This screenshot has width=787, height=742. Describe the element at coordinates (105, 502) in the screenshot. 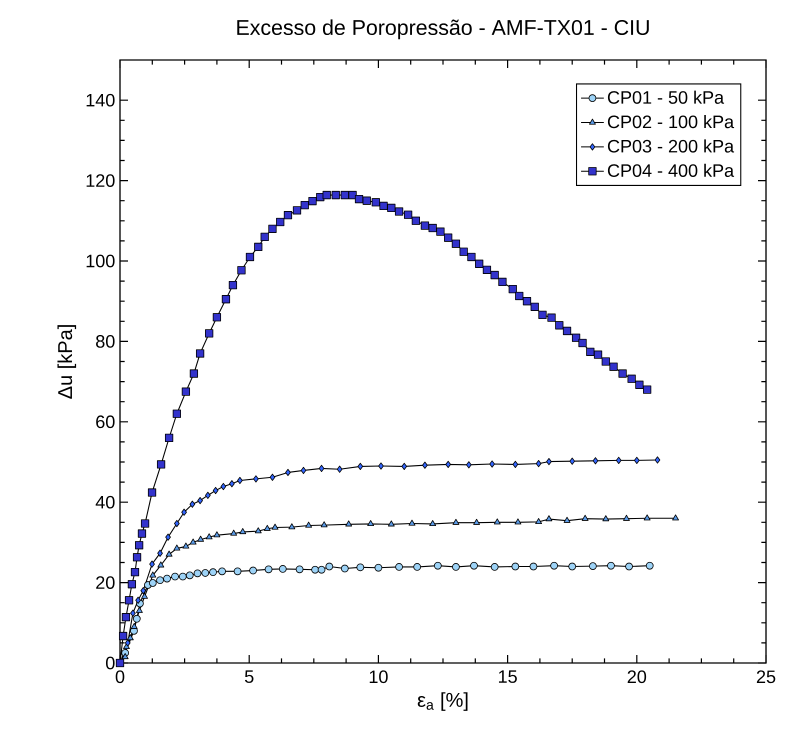

I see `y-tick-label: 40` at that location.